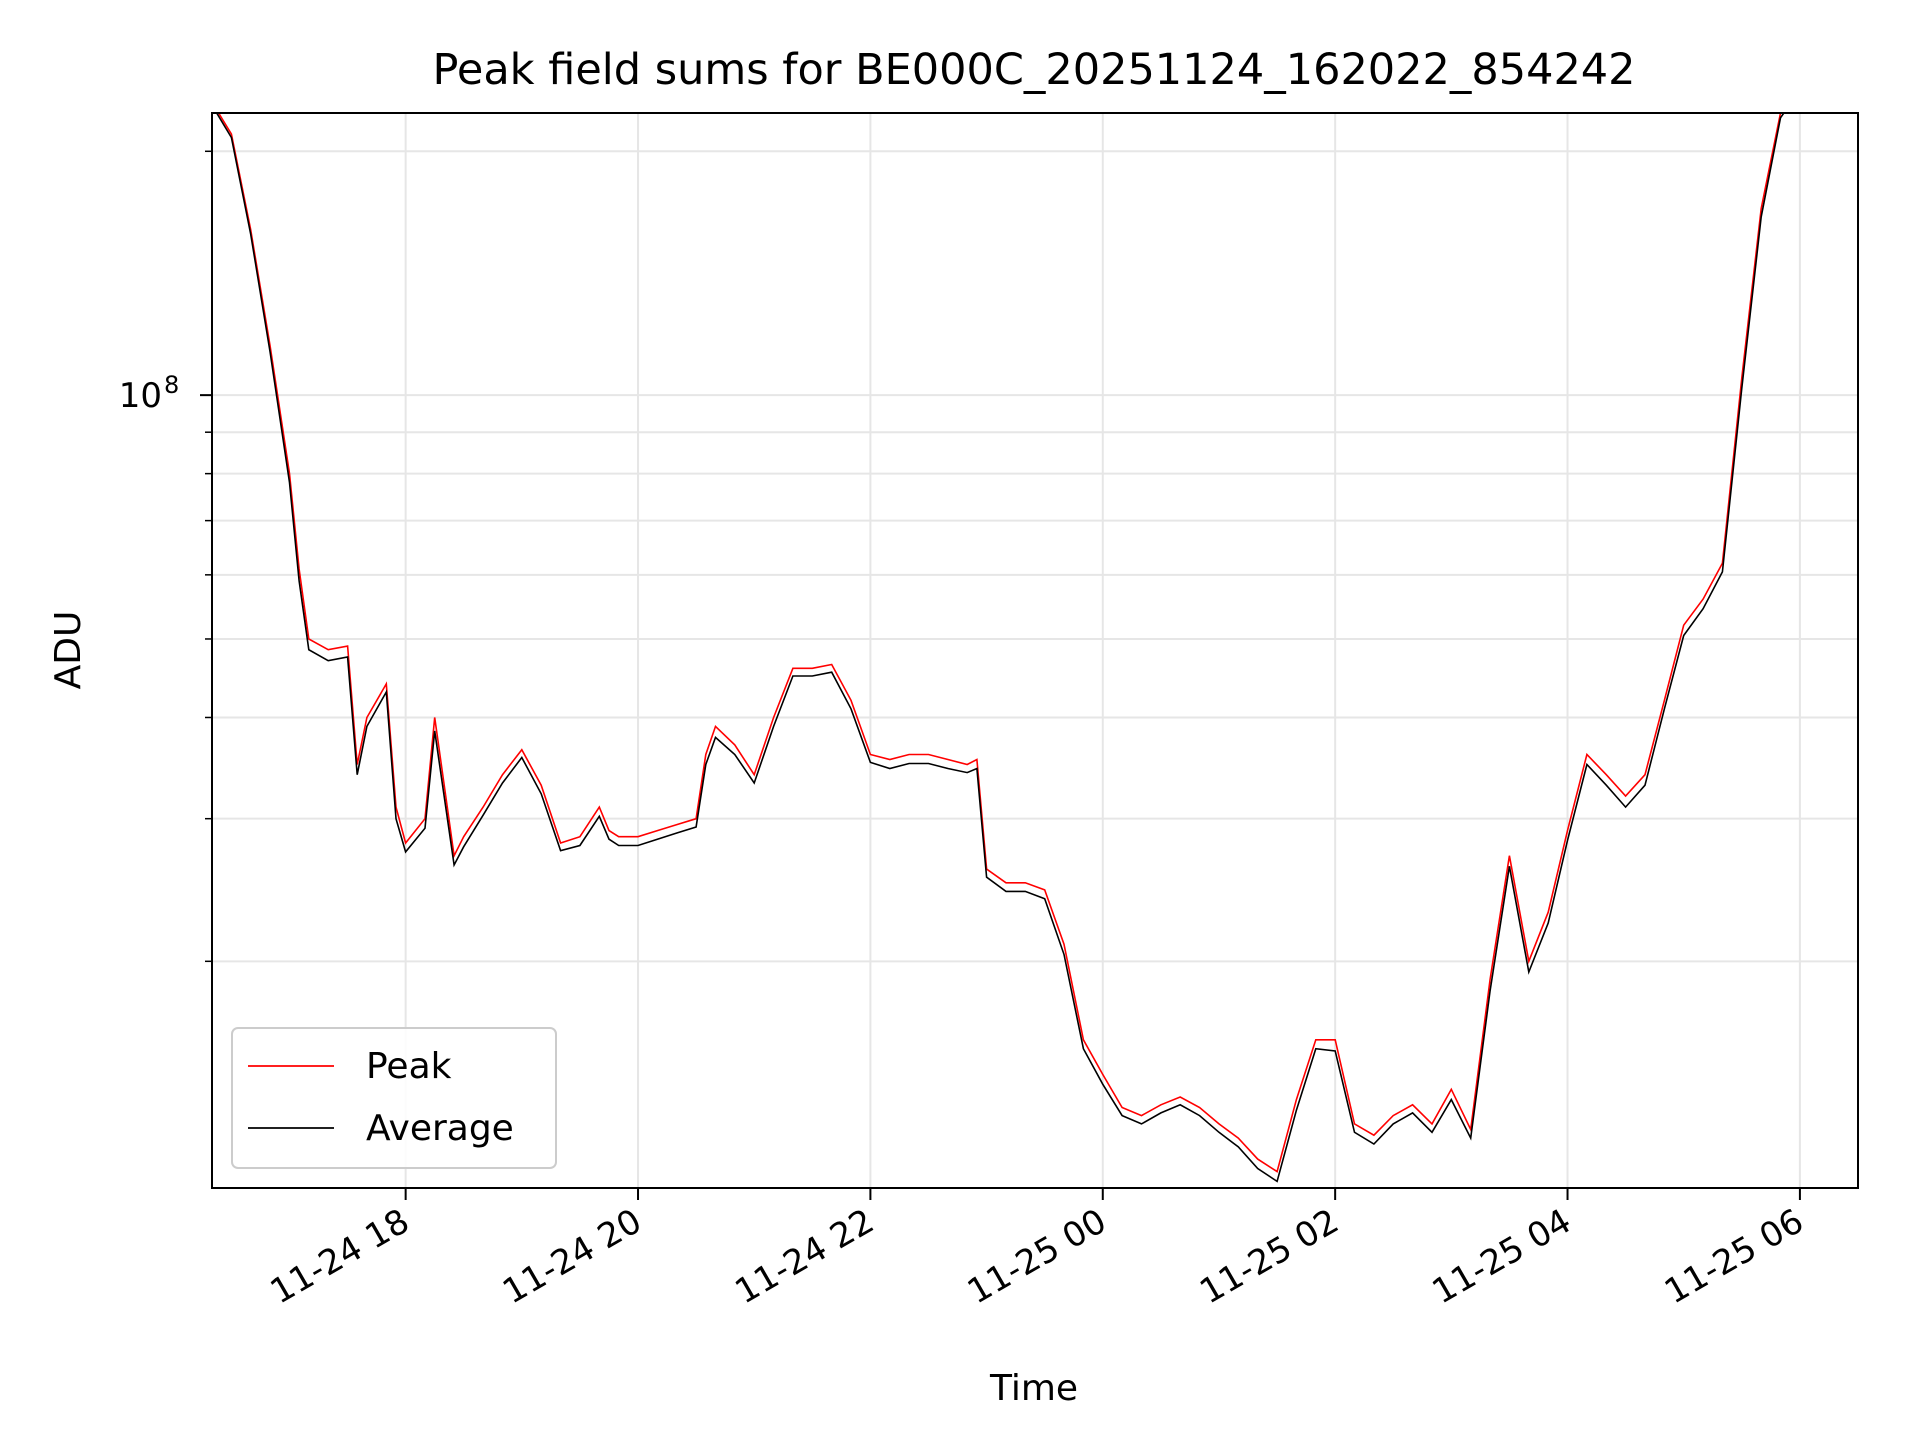 The width and height of the screenshot is (1920, 1440). Describe the element at coordinates (440, 1128) in the screenshot. I see `legend-label-average: Average` at that location.